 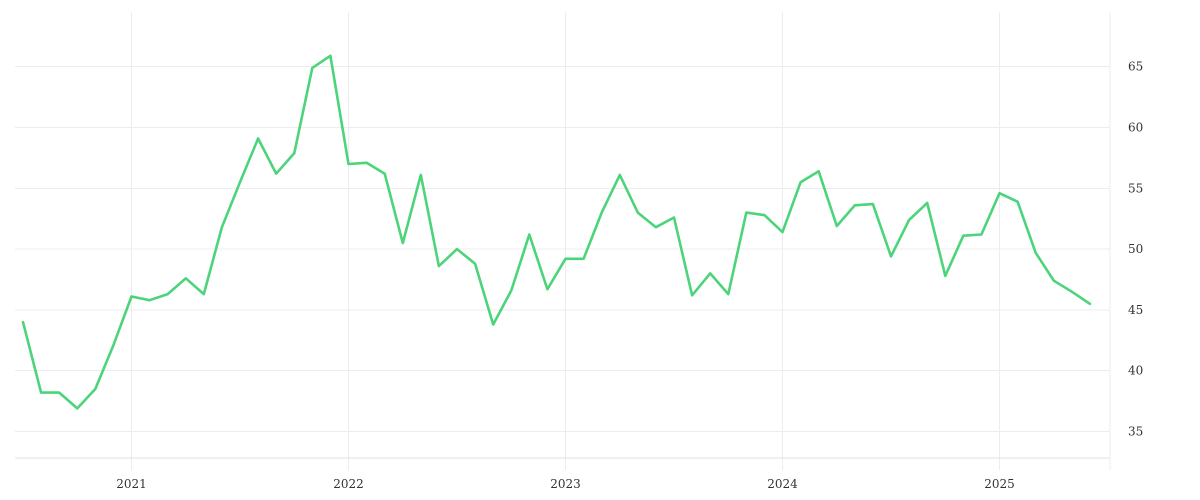 I want to click on y-tick-label: 65, so click(x=1135, y=67).